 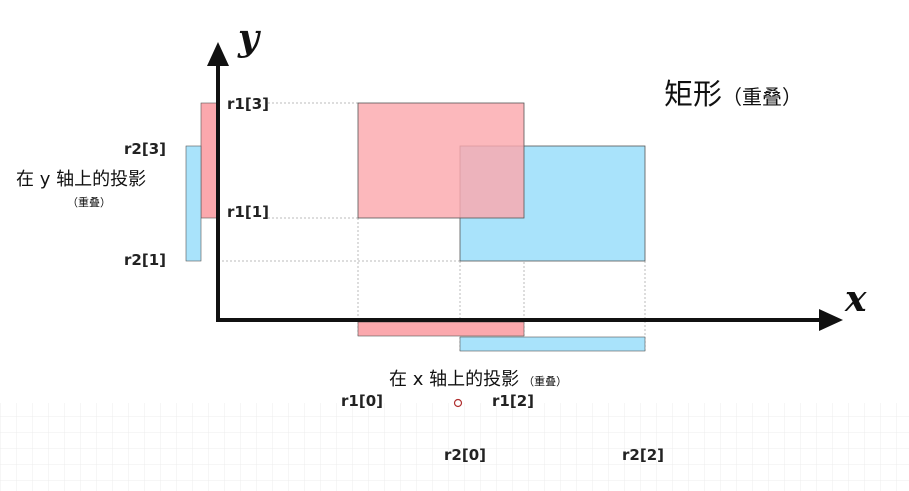 I want to click on rect-r1, so click(x=441, y=160).